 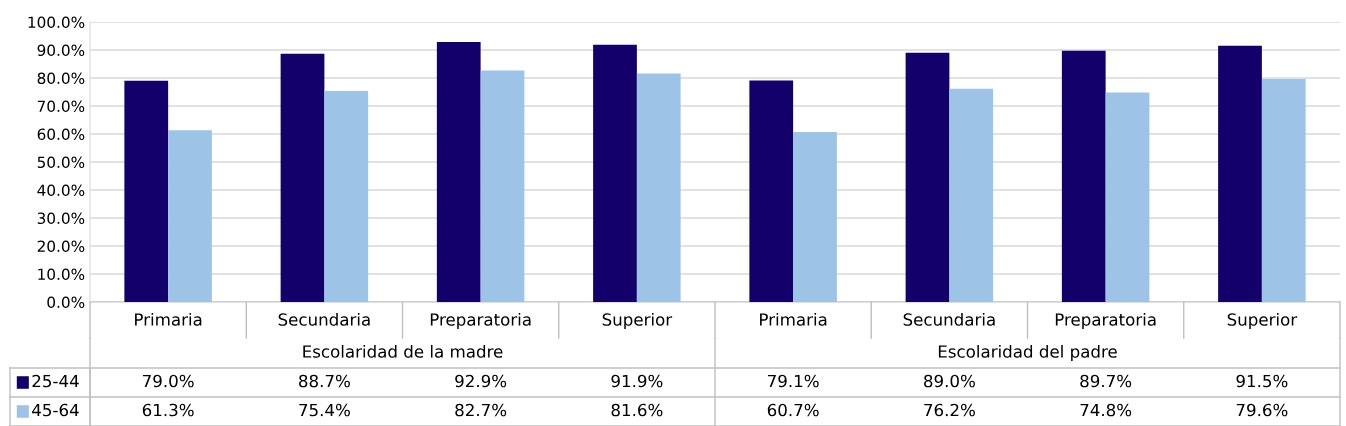 What do you see at coordinates (637, 381) in the screenshot?
I see `data-label: 91.9%` at bounding box center [637, 381].